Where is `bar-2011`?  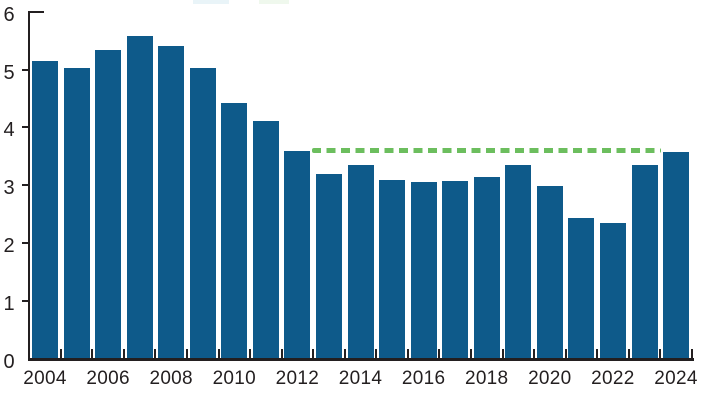
bar-2011 is located at coordinates (265, 239).